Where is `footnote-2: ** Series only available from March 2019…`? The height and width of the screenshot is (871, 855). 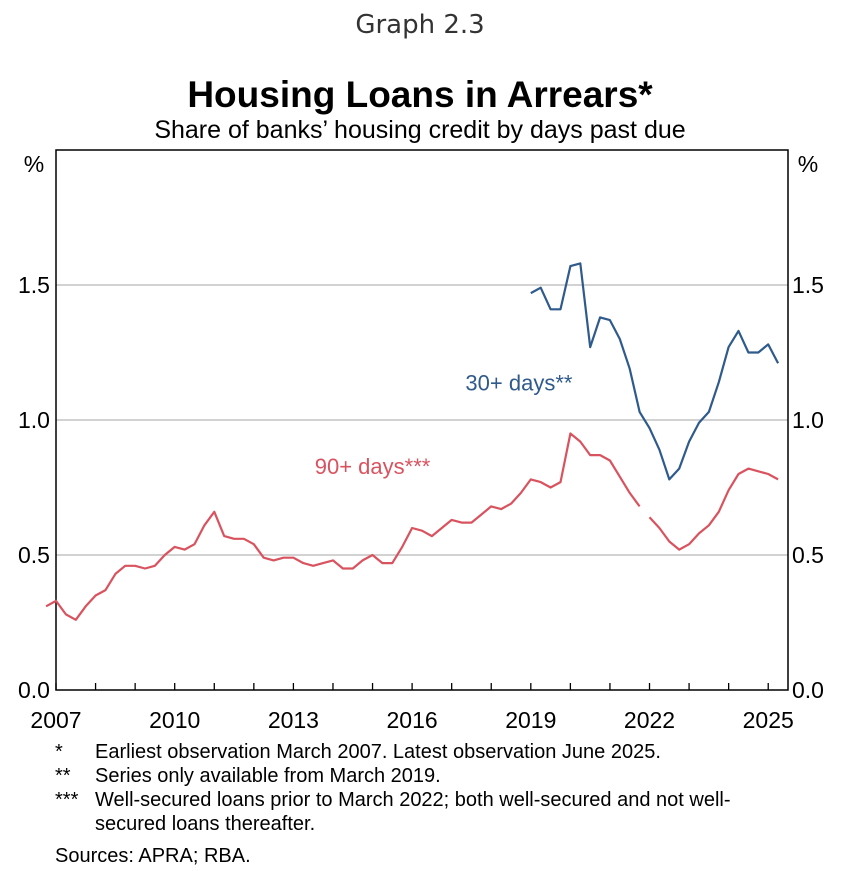 footnote-2: ** Series only available from March 2019… is located at coordinates (420, 776).